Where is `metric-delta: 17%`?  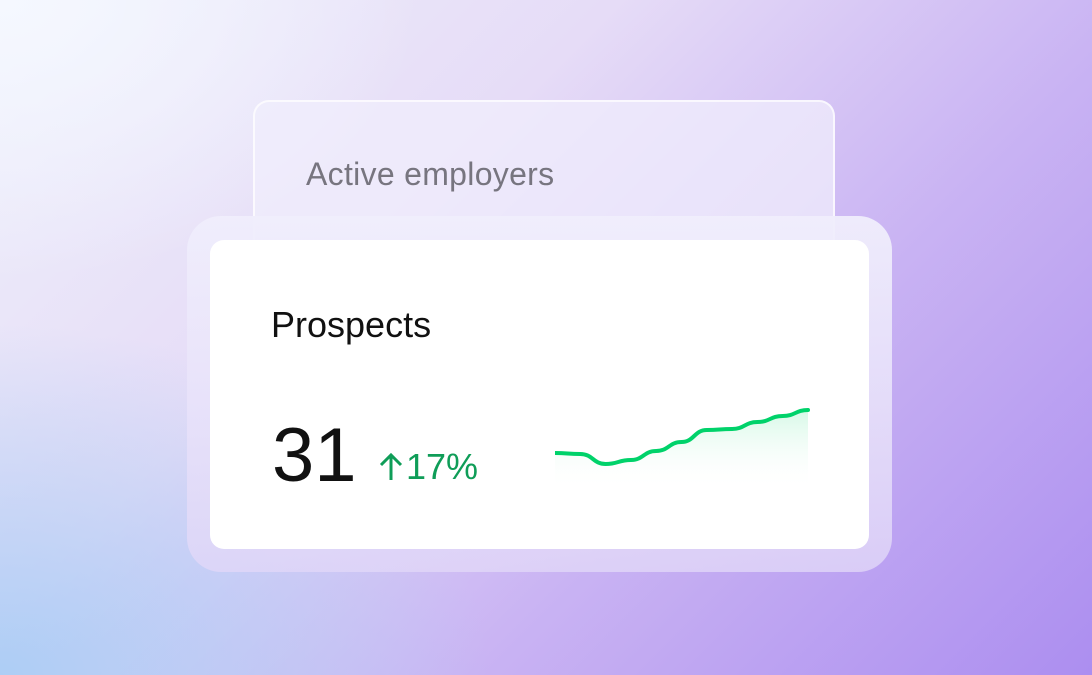
metric-delta: 17% is located at coordinates (428, 467).